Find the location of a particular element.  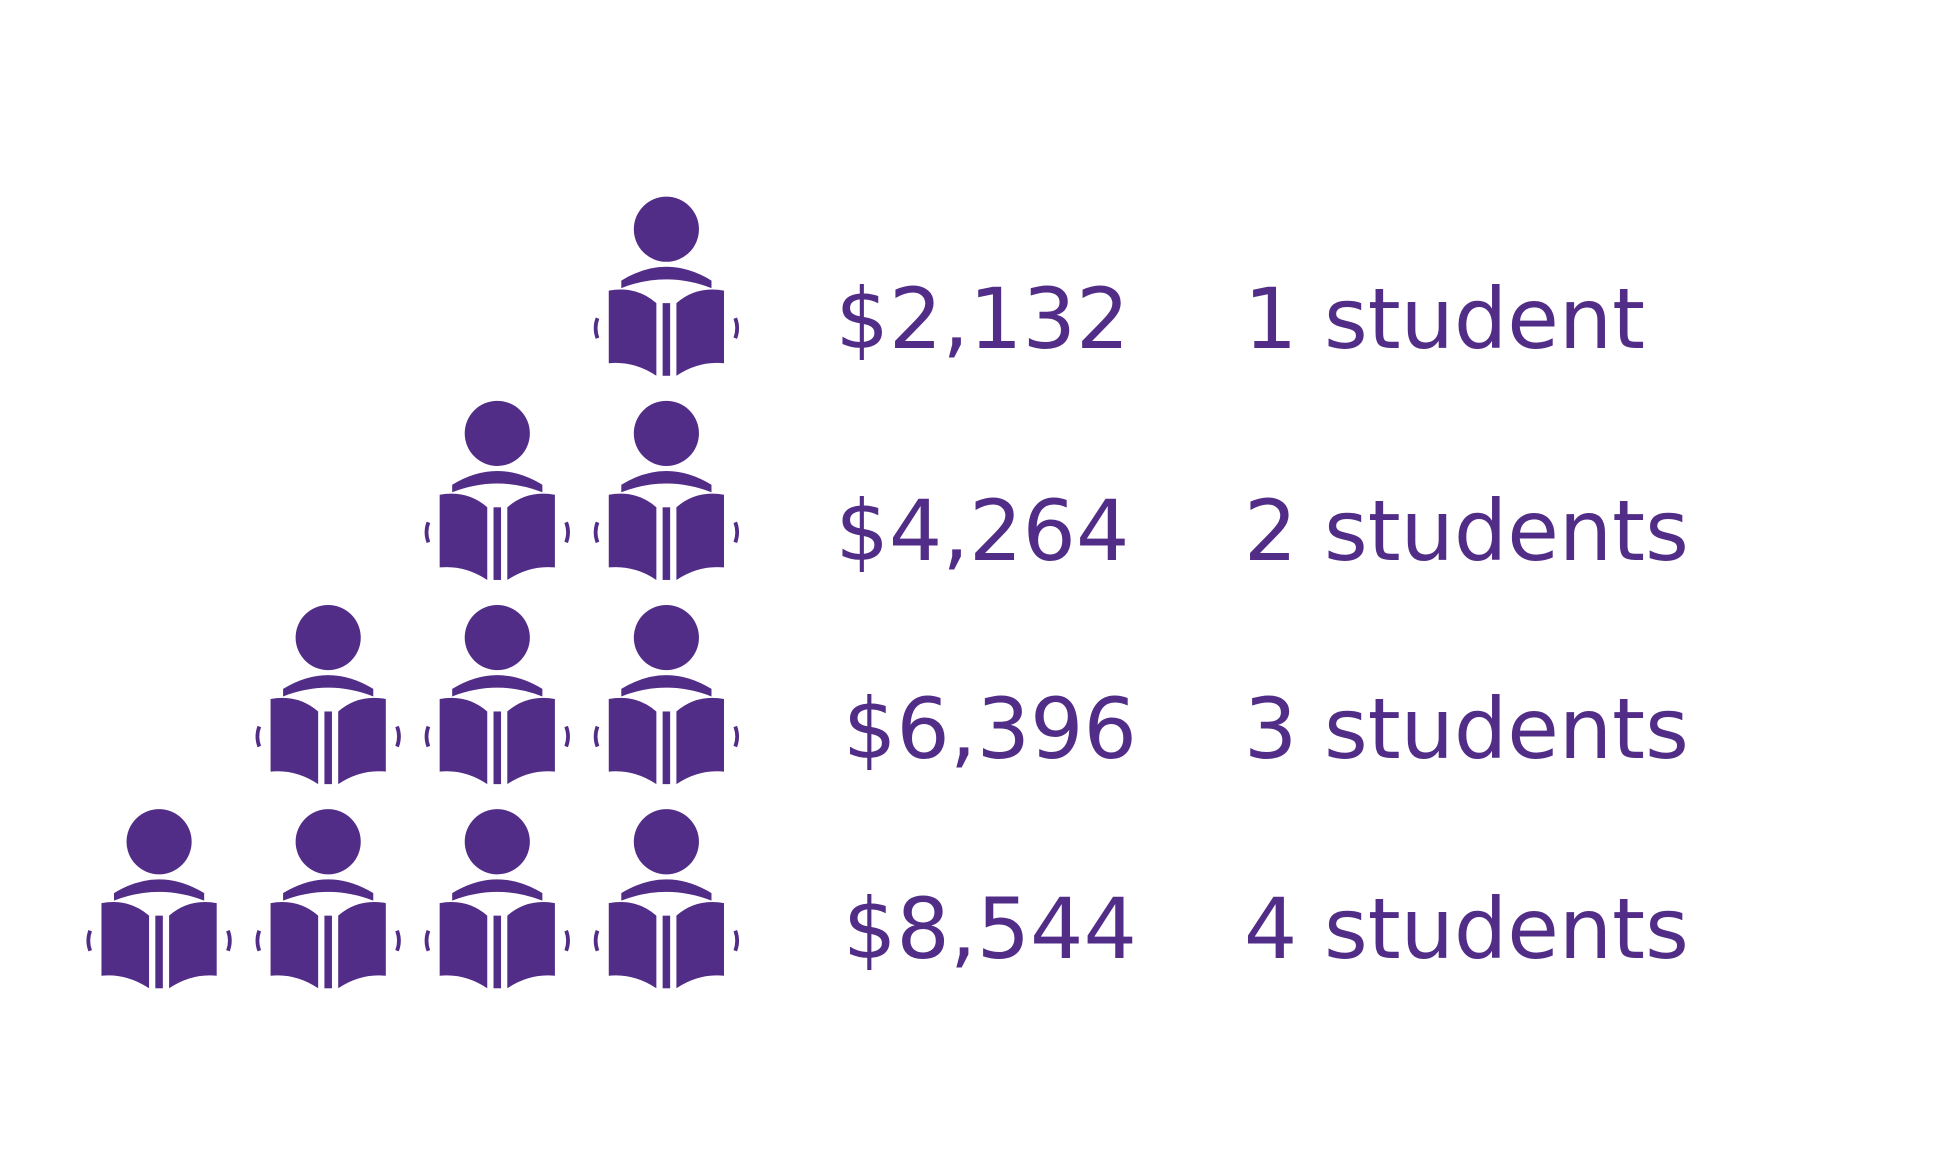

amount: $4,264 is located at coordinates (982, 531).